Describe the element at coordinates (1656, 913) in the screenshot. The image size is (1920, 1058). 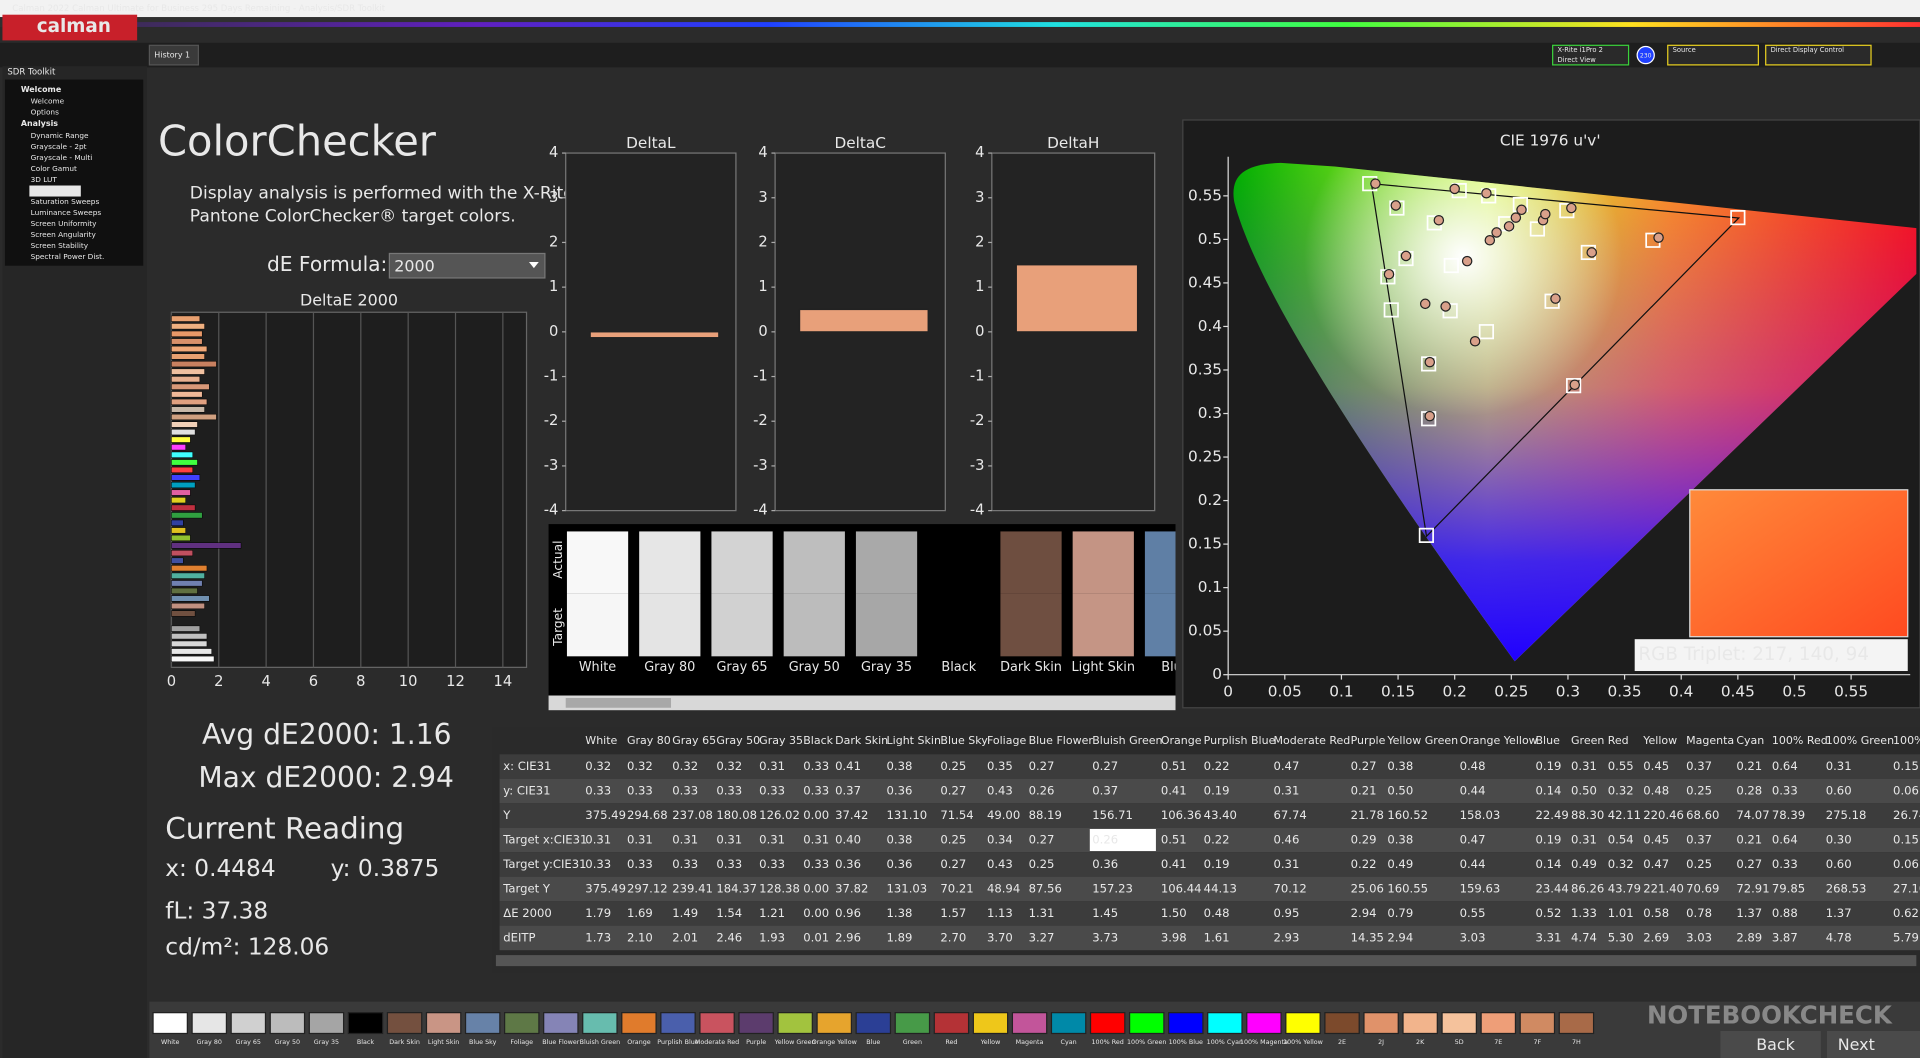
I see `table-cell: 0.58` at that location.